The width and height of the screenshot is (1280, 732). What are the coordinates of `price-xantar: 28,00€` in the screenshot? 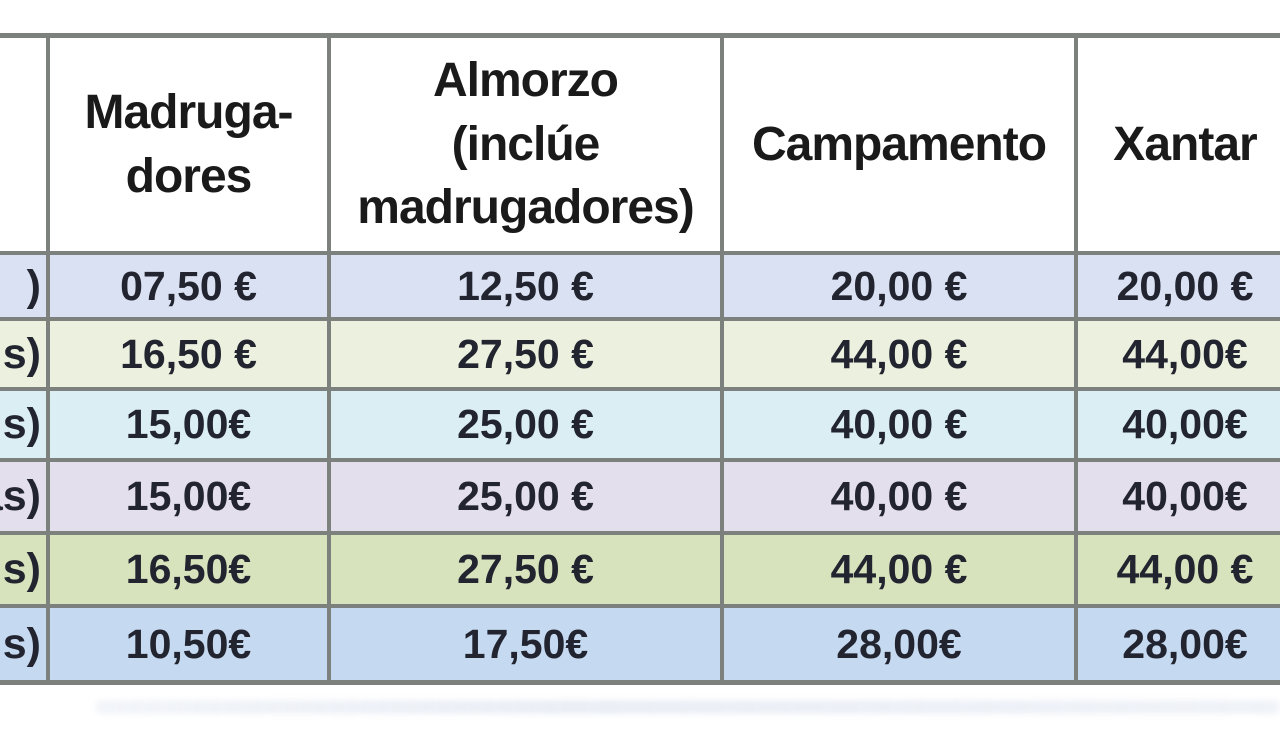 It's located at (1179, 644).